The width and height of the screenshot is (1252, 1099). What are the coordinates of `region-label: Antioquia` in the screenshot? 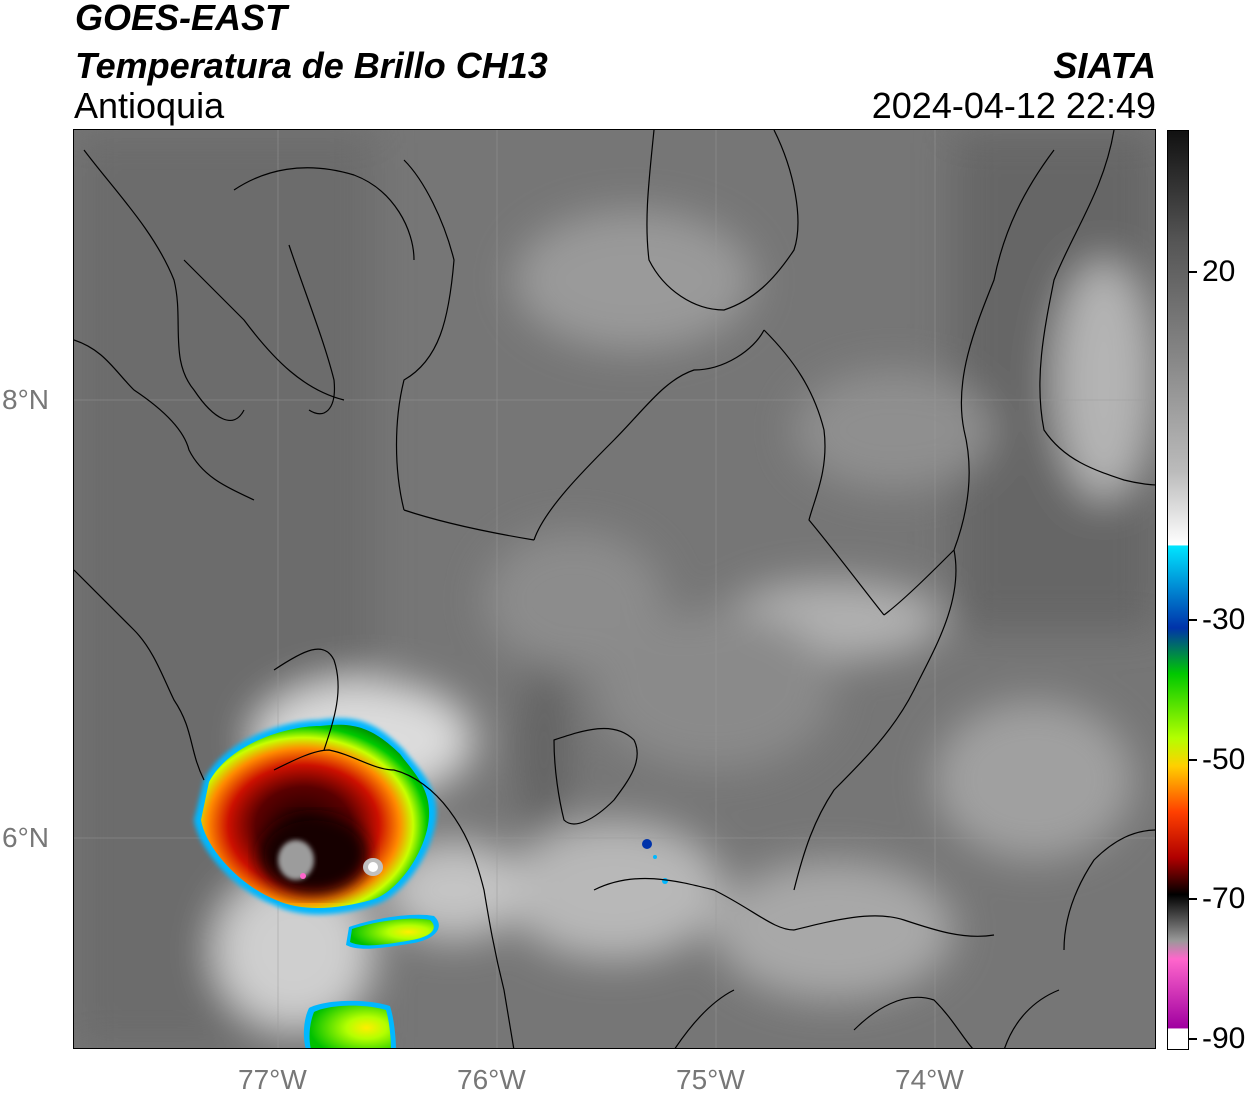 It's located at (149, 105).